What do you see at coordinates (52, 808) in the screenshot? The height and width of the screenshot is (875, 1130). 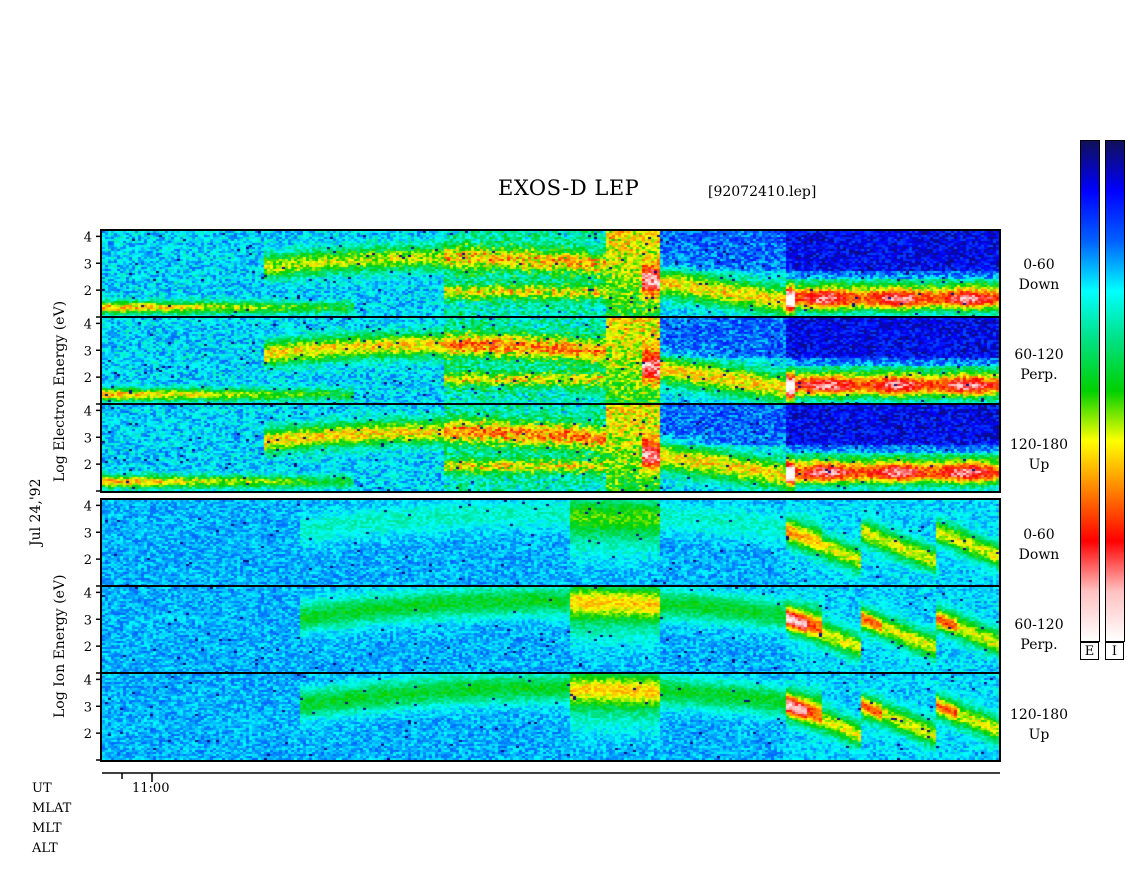 I see `row-label-mlat: MLAT` at bounding box center [52, 808].